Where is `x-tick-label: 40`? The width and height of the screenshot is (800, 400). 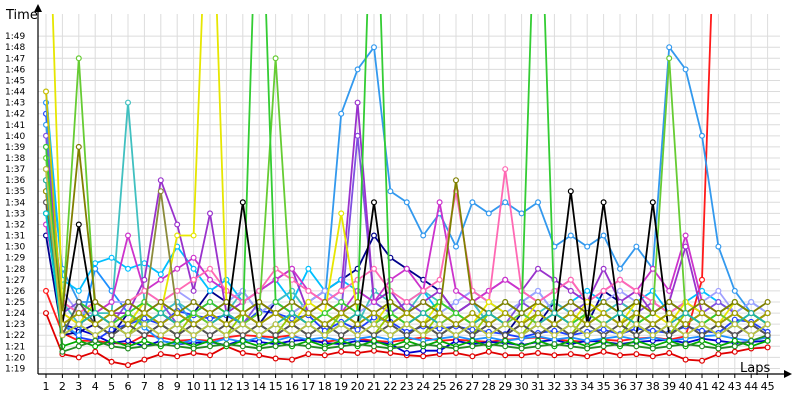
x-tick-label: 40 is located at coordinates (686, 386).